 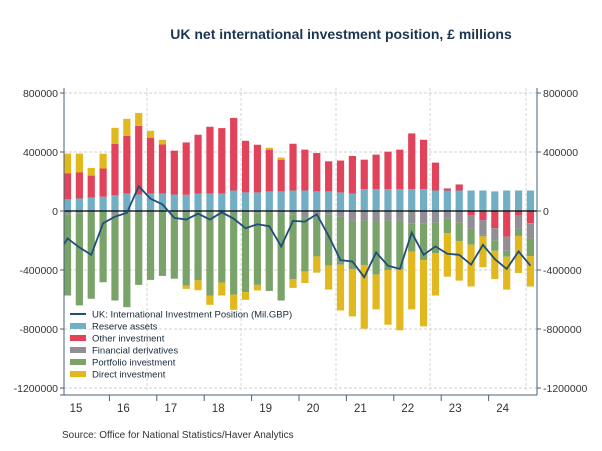 I want to click on bar-derivatives-2023Q1, so click(x=447, y=215).